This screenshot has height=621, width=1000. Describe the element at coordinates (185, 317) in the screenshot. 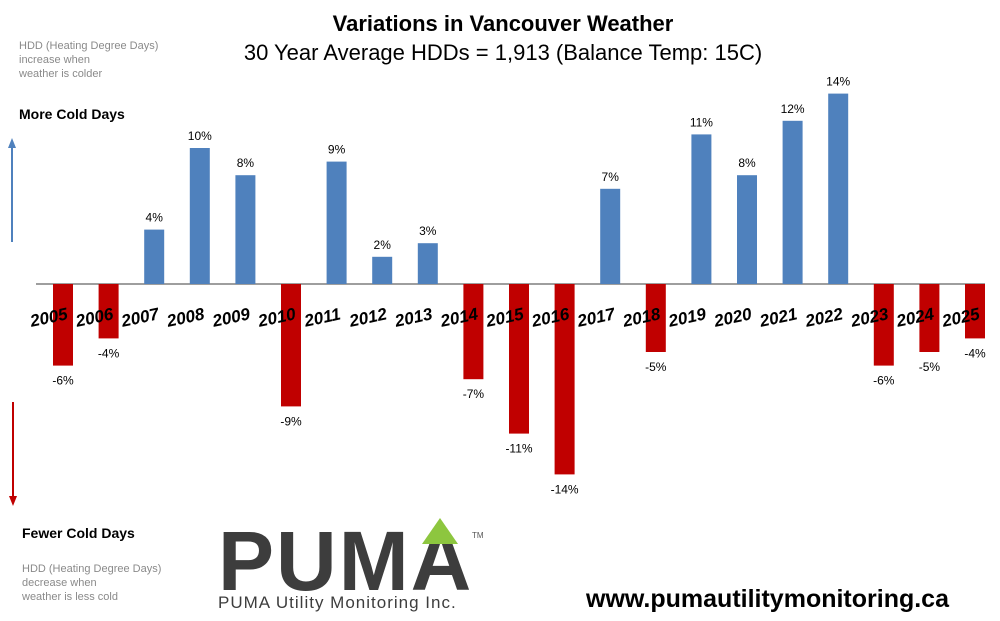

I see `x-tick-2008: 2008` at that location.